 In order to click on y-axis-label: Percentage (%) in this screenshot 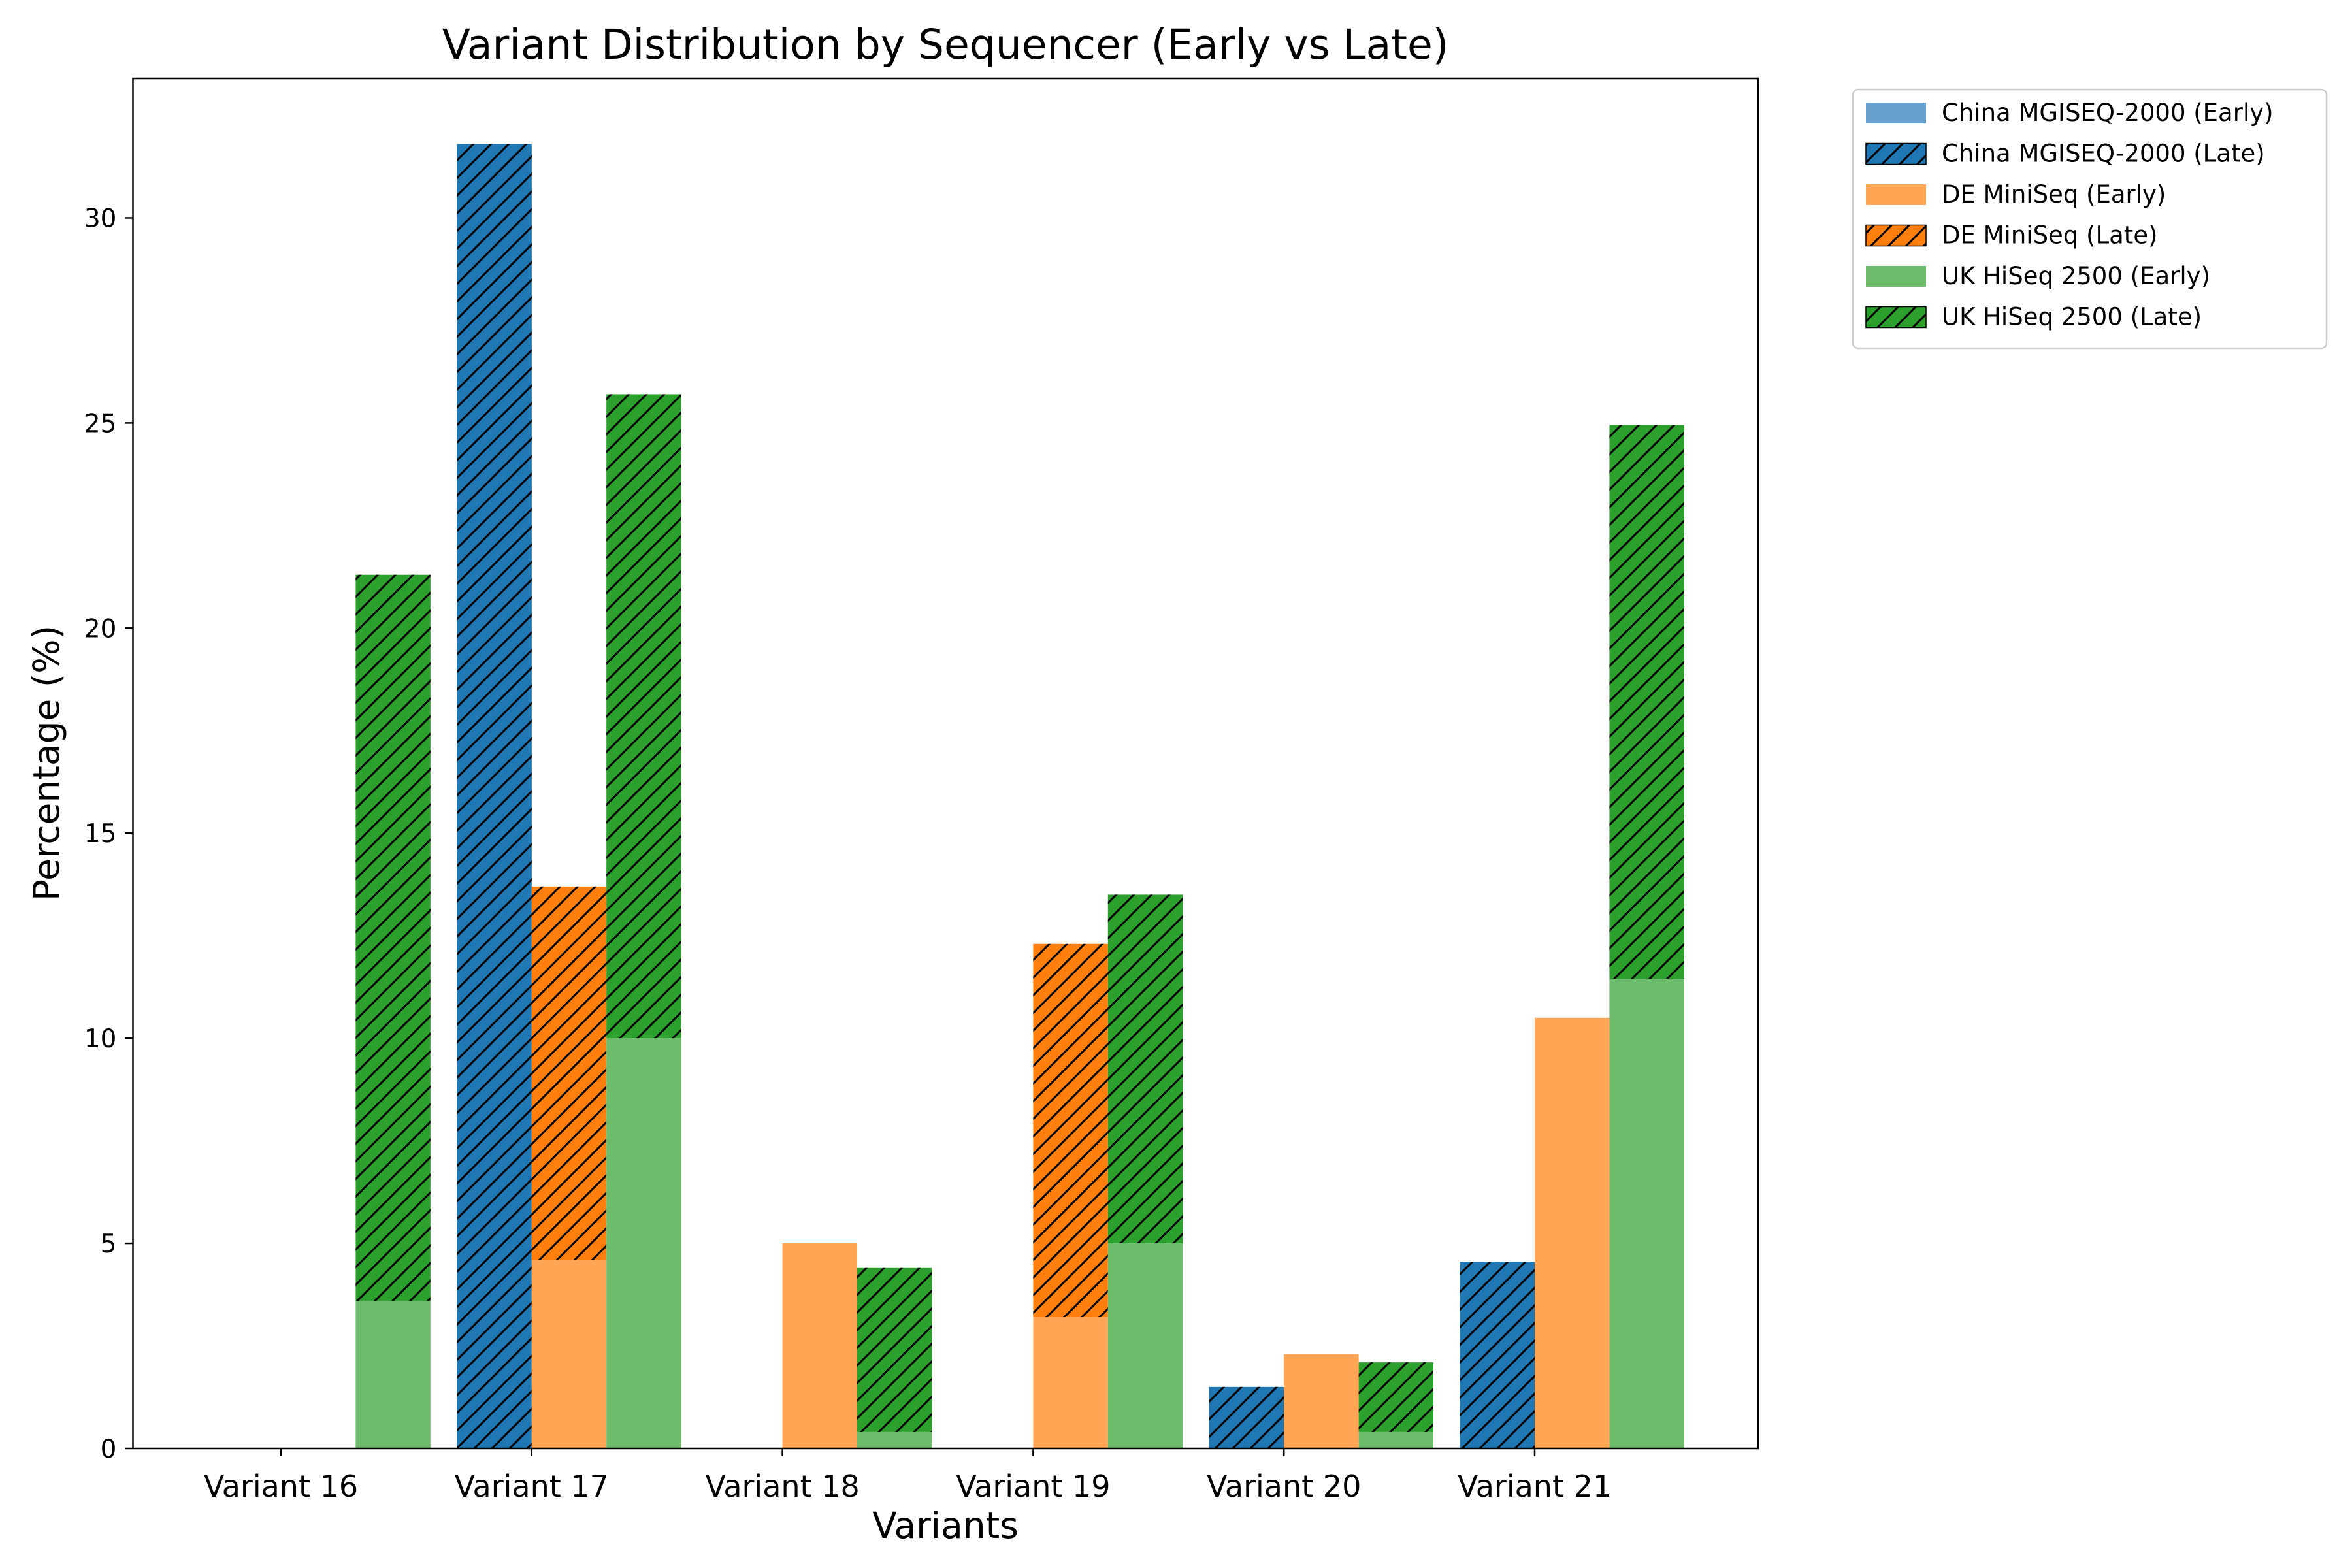, I will do `click(46, 763)`.